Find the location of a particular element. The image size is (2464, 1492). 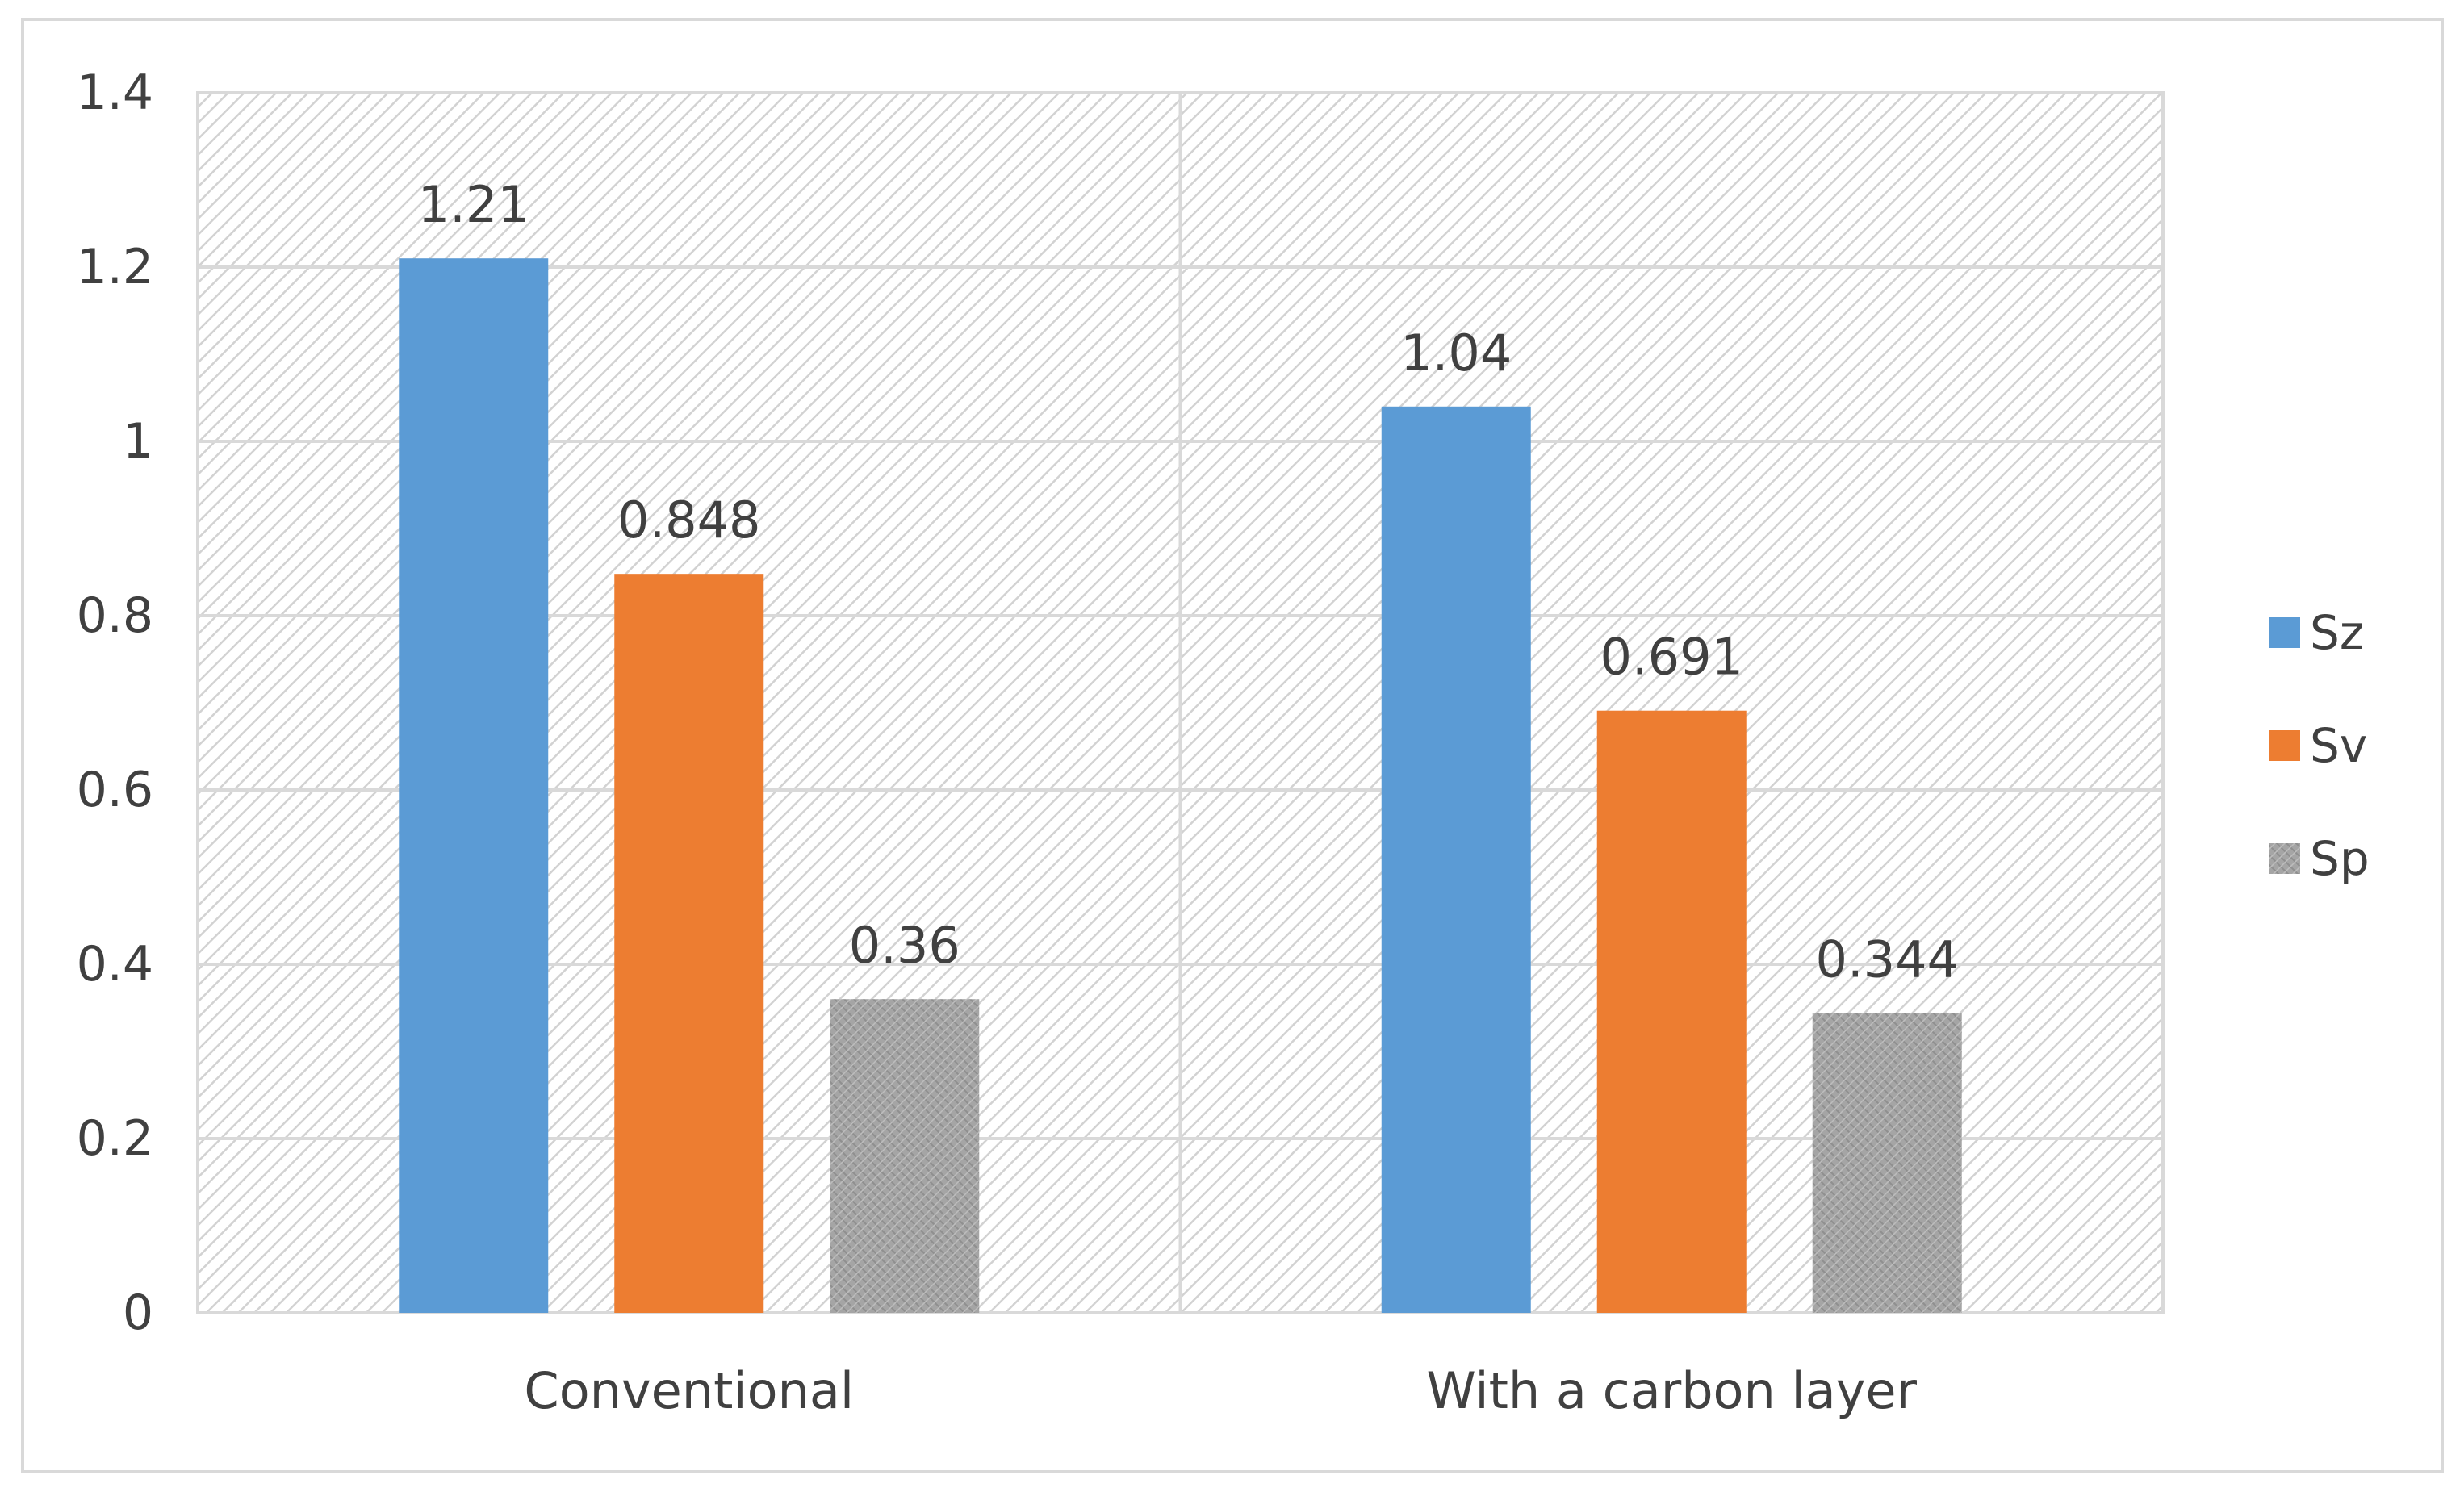

data-label-sp-0: 0.36 is located at coordinates (904, 945).